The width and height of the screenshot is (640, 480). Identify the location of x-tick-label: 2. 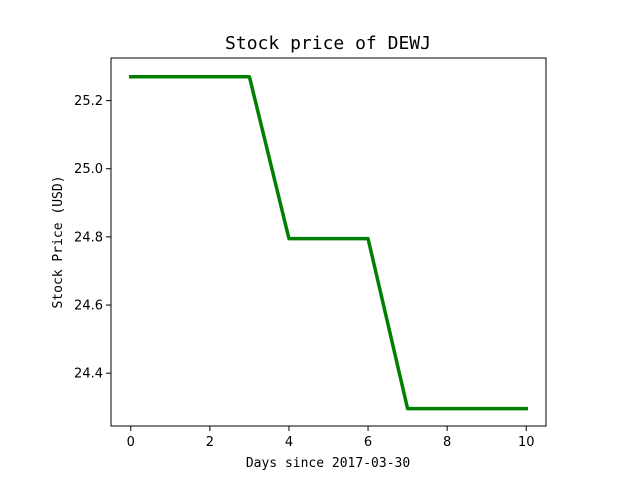
(210, 442).